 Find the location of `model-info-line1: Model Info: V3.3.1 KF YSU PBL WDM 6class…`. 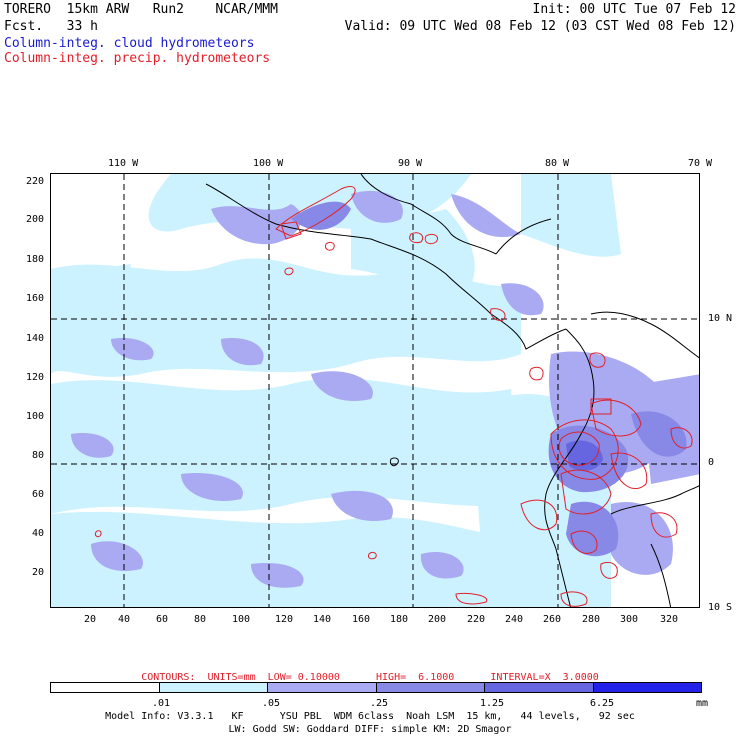

model-info-line1: Model Info: V3.3.1 KF YSU PBL WDM 6class… is located at coordinates (370, 716).